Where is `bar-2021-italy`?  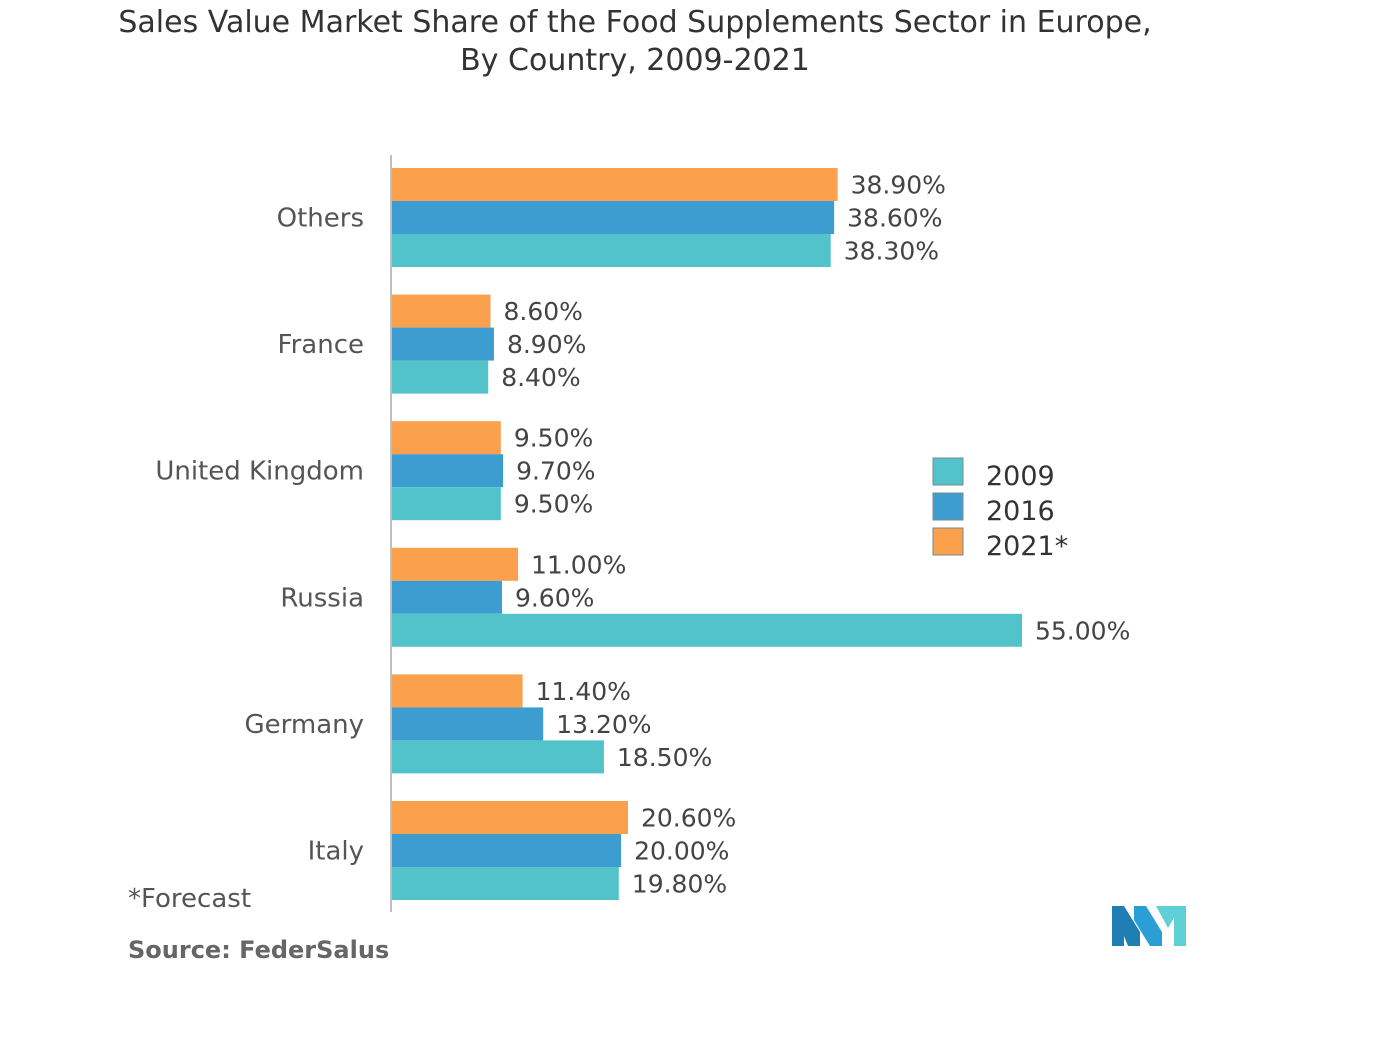 bar-2021-italy is located at coordinates (510, 817).